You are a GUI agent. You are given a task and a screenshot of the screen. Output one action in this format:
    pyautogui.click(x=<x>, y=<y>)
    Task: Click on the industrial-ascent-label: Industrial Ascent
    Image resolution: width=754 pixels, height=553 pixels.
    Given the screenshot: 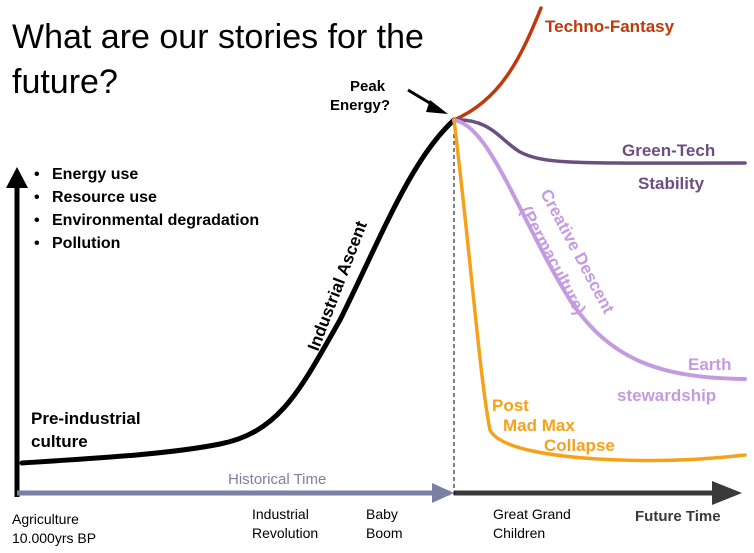 What is the action you would take?
    pyautogui.click(x=337, y=285)
    